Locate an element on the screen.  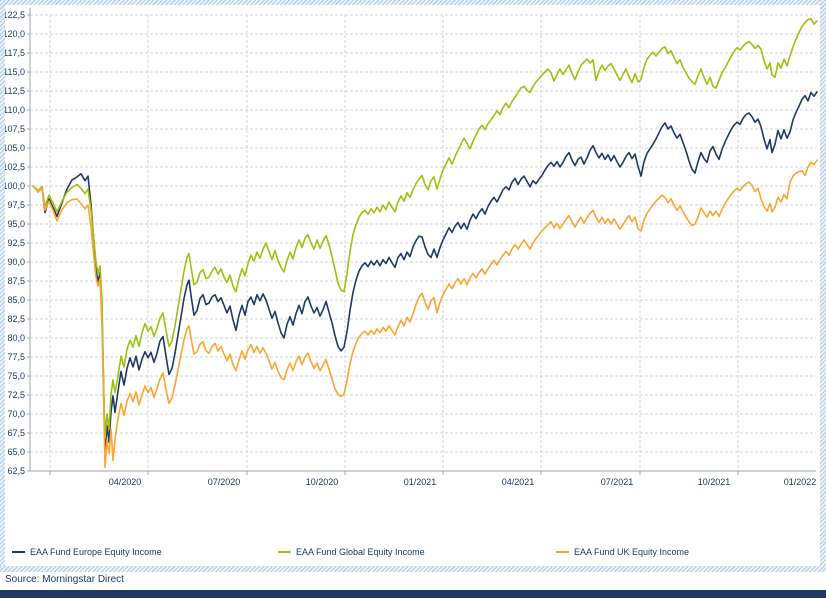
y-tick-label: 62,5 is located at coordinates (16, 471).